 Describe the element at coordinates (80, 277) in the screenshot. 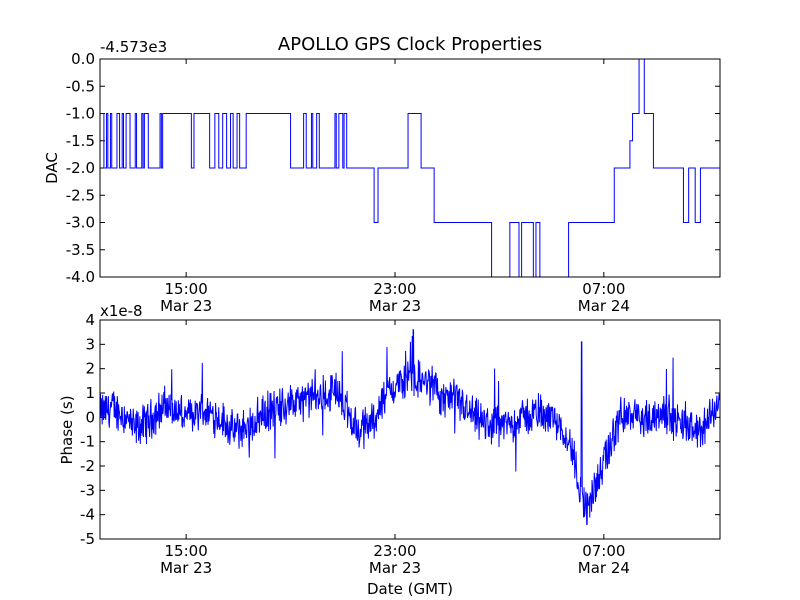

I see `dac-ytick-label: -4.0` at that location.